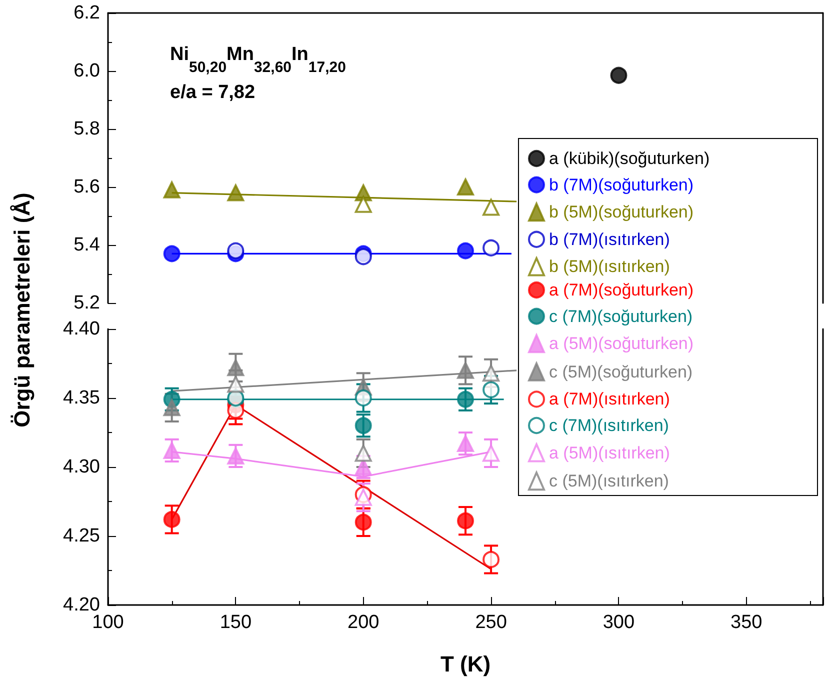 The image size is (828, 695). Describe the element at coordinates (22, 310) in the screenshot. I see `y-axis-title: Örgü parametreleri (Å)` at that location.